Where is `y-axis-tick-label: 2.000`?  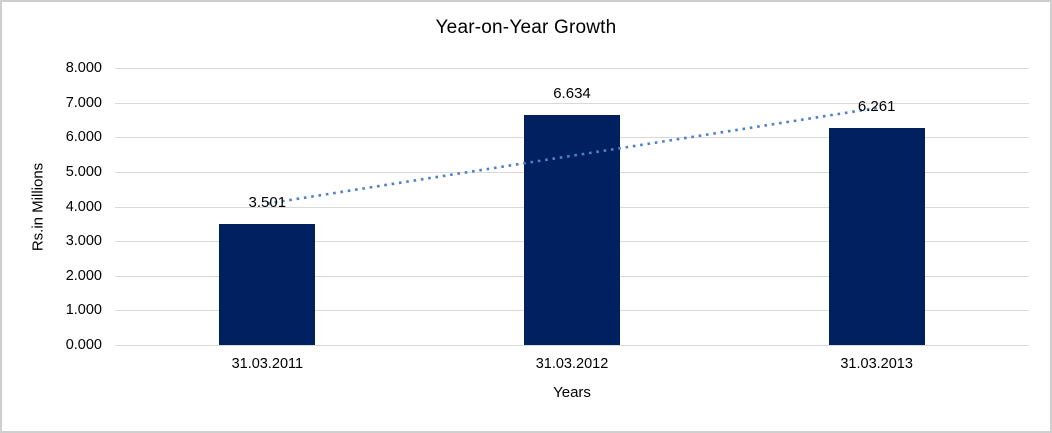 y-axis-tick-label: 2.000 is located at coordinates (83, 275).